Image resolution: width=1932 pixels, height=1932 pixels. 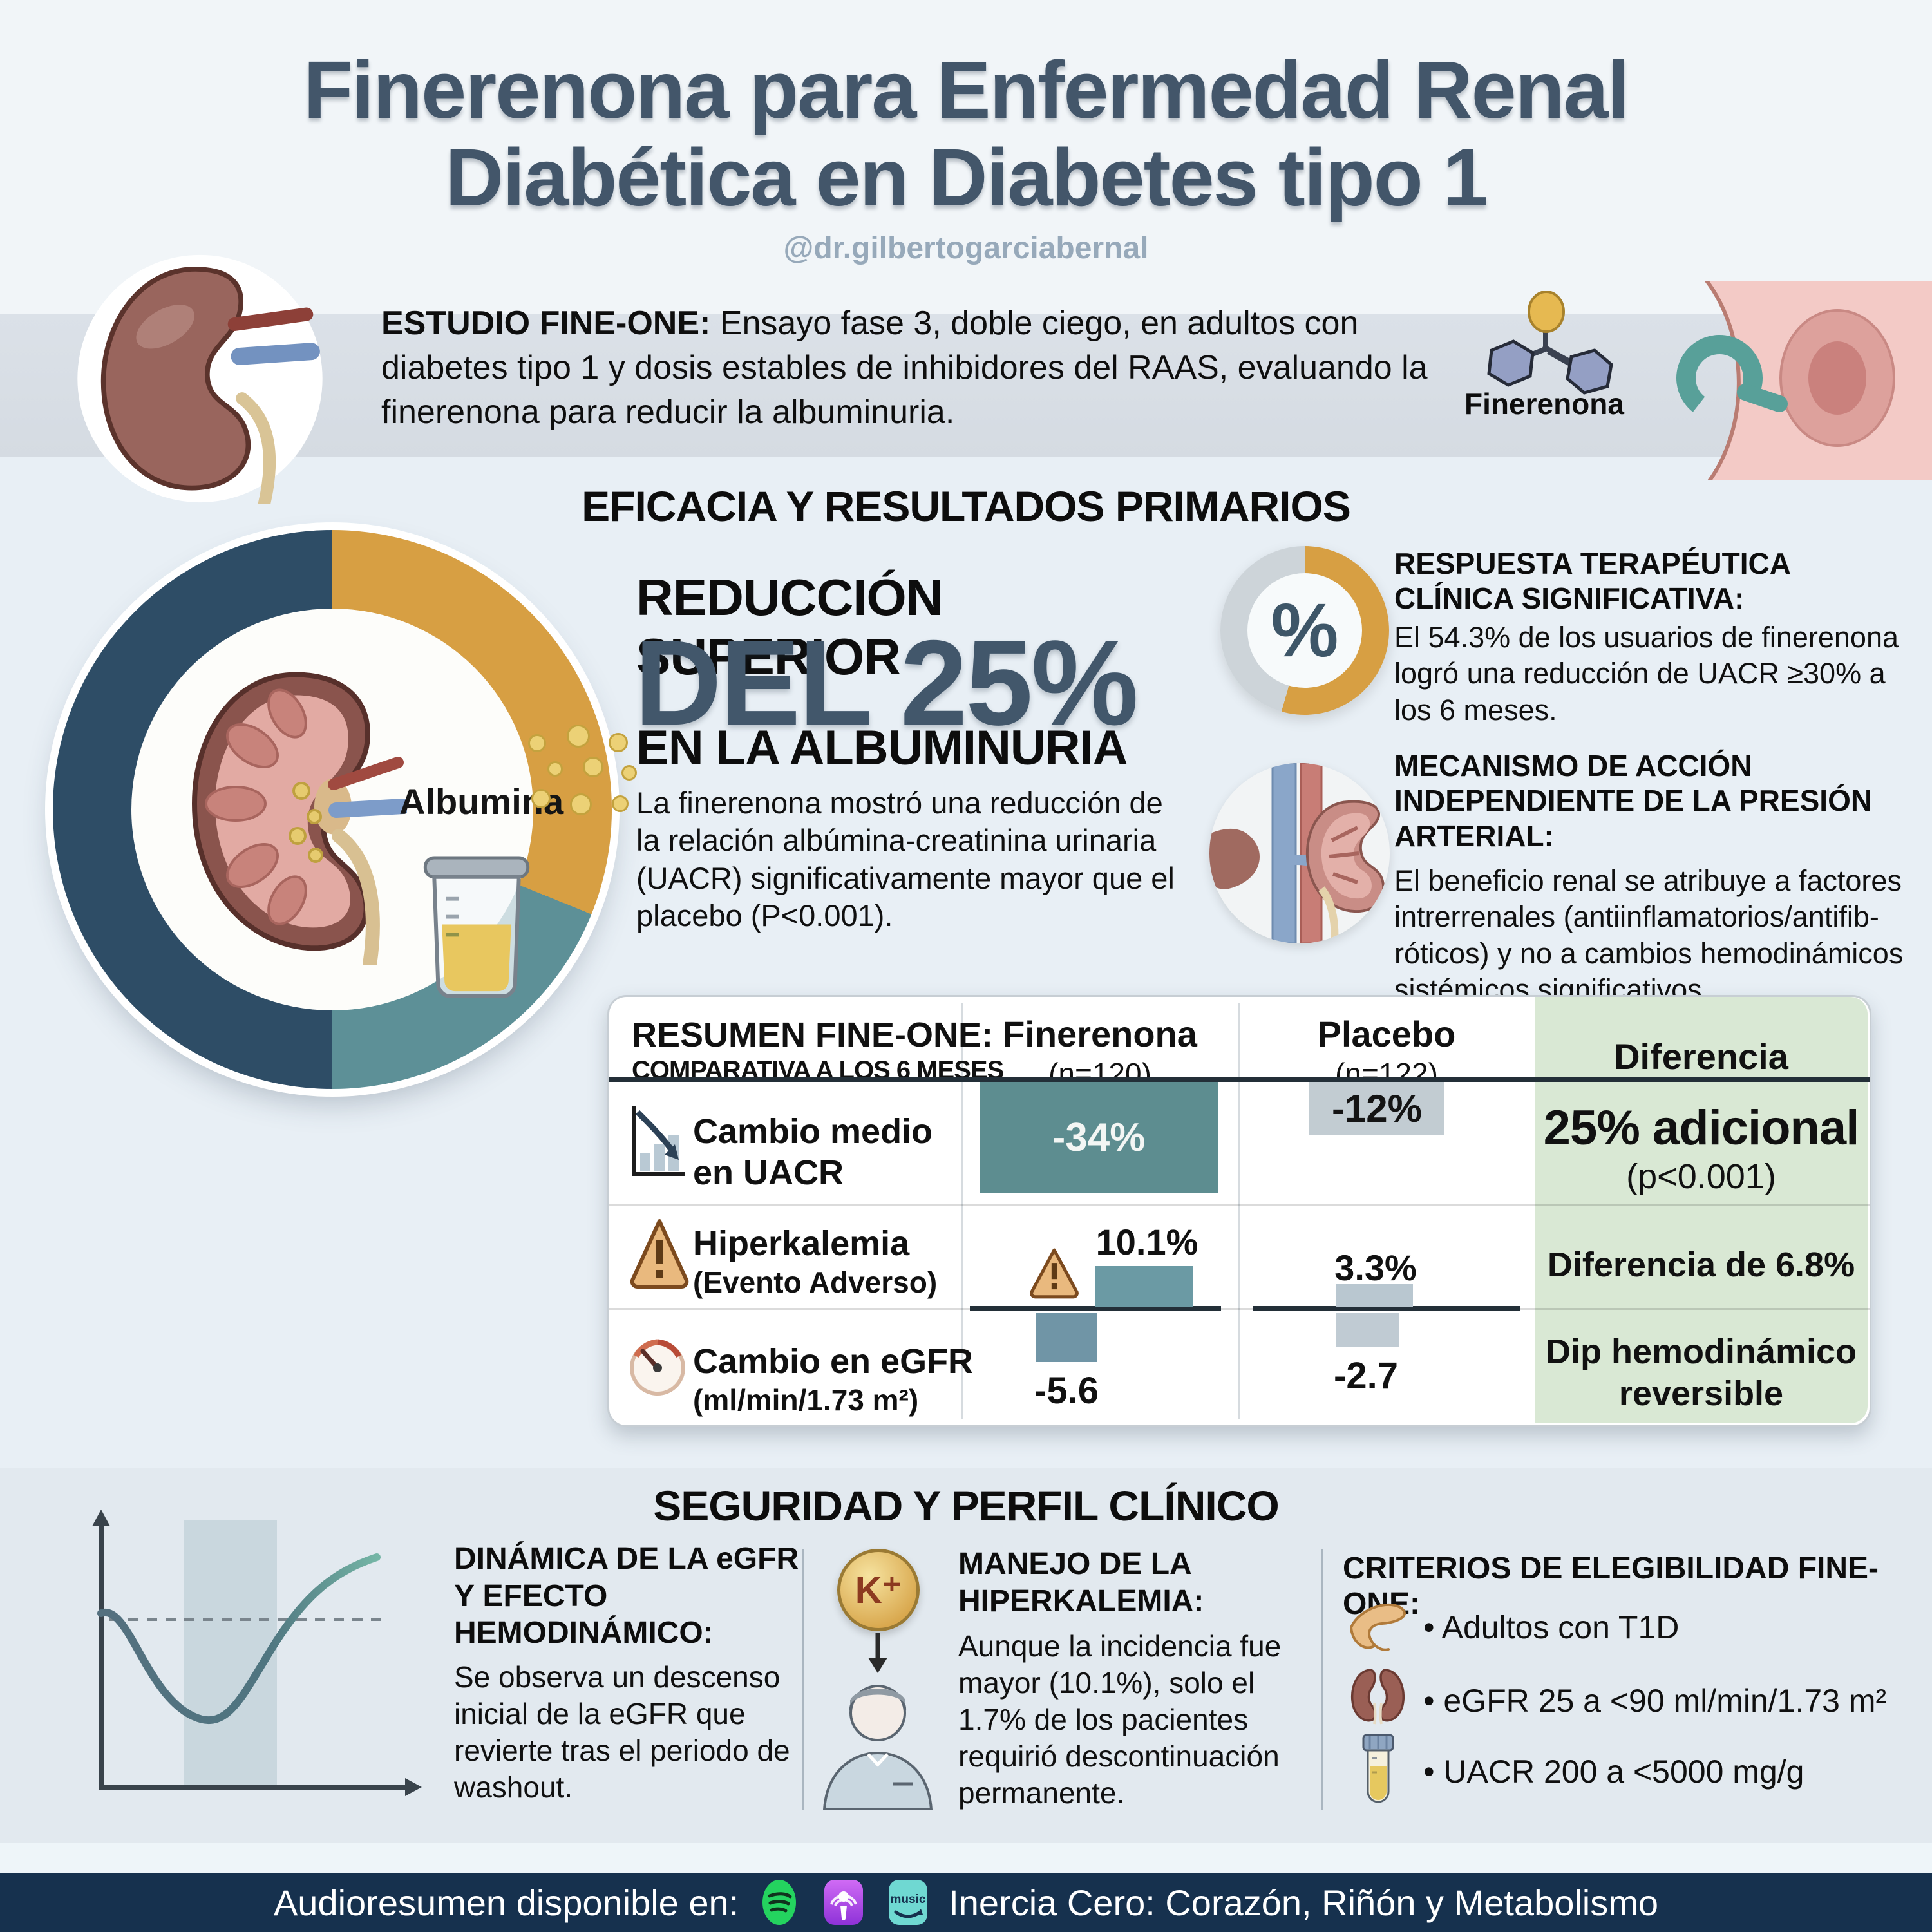 What do you see at coordinates (200, 378) in the screenshot?
I see `kidney-hero-illustration` at bounding box center [200, 378].